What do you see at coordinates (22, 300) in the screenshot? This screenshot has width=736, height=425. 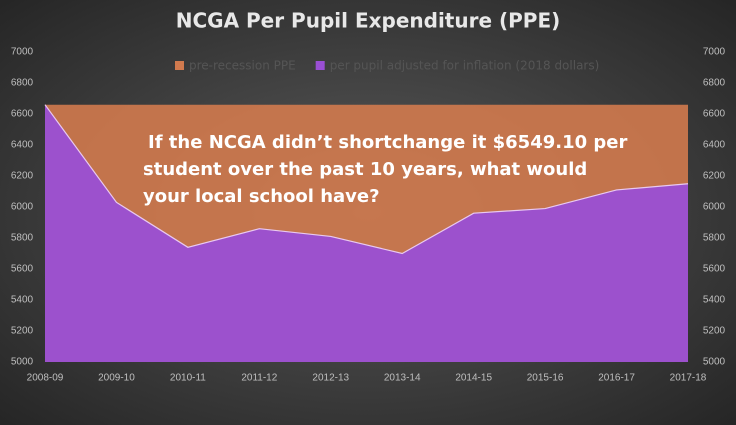 I see `y-tick-label: 5400` at bounding box center [22, 300].